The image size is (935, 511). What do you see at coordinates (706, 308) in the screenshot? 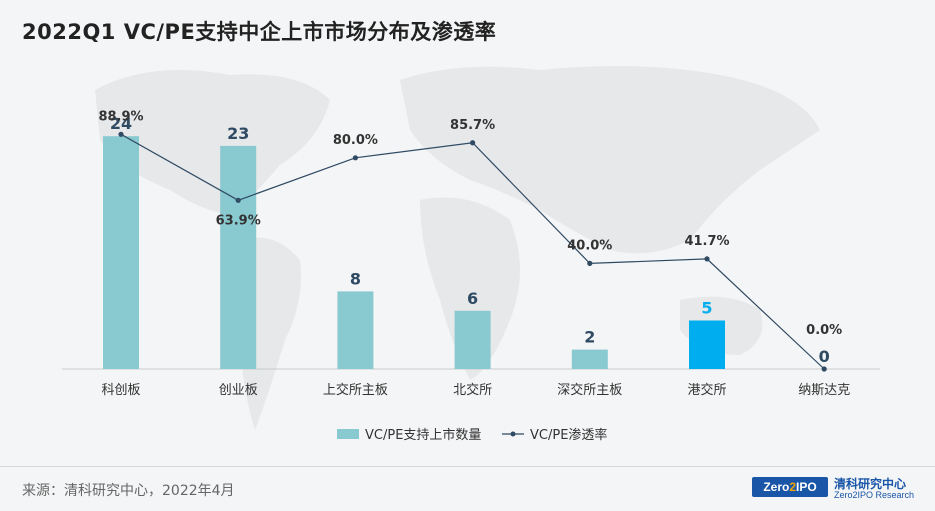
I see `bar-value-label-5: 5` at bounding box center [706, 308].